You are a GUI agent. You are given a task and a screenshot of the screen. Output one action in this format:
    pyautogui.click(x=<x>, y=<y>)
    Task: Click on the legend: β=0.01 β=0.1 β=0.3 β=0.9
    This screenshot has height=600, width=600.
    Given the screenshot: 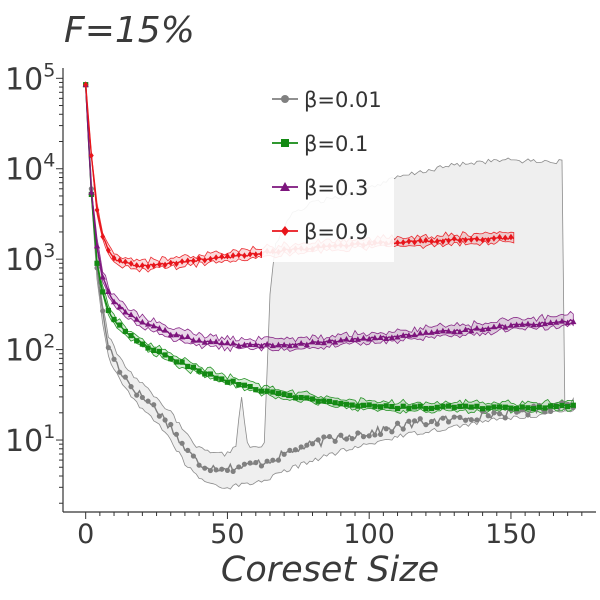 What is the action you would take?
    pyautogui.click(x=328, y=171)
    